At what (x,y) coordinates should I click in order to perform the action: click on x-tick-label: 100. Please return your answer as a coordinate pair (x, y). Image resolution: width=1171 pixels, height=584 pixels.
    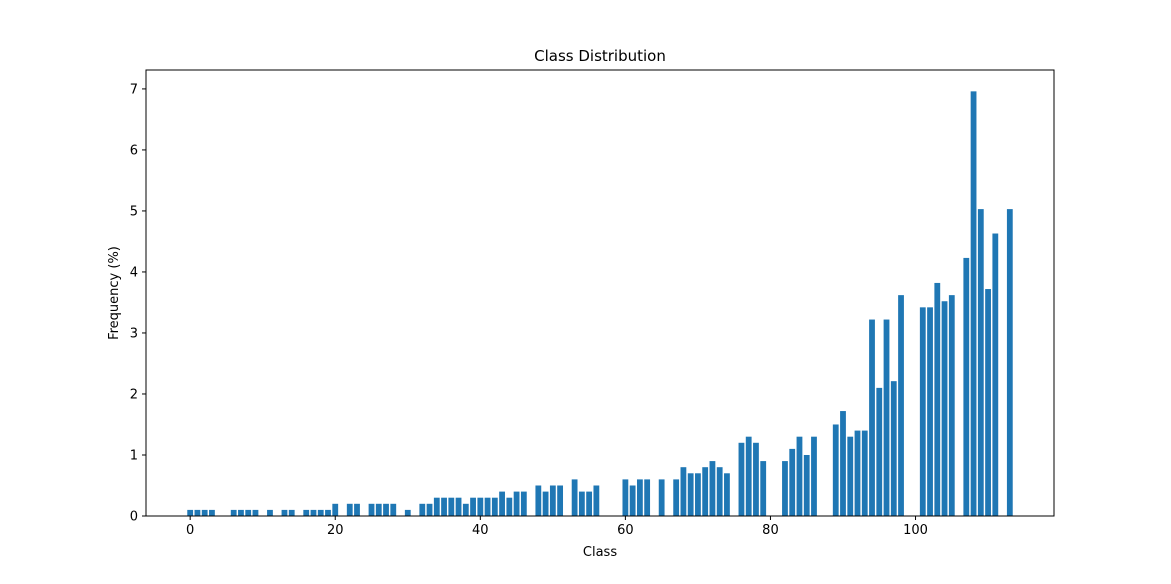
    Looking at the image, I should click on (915, 530).